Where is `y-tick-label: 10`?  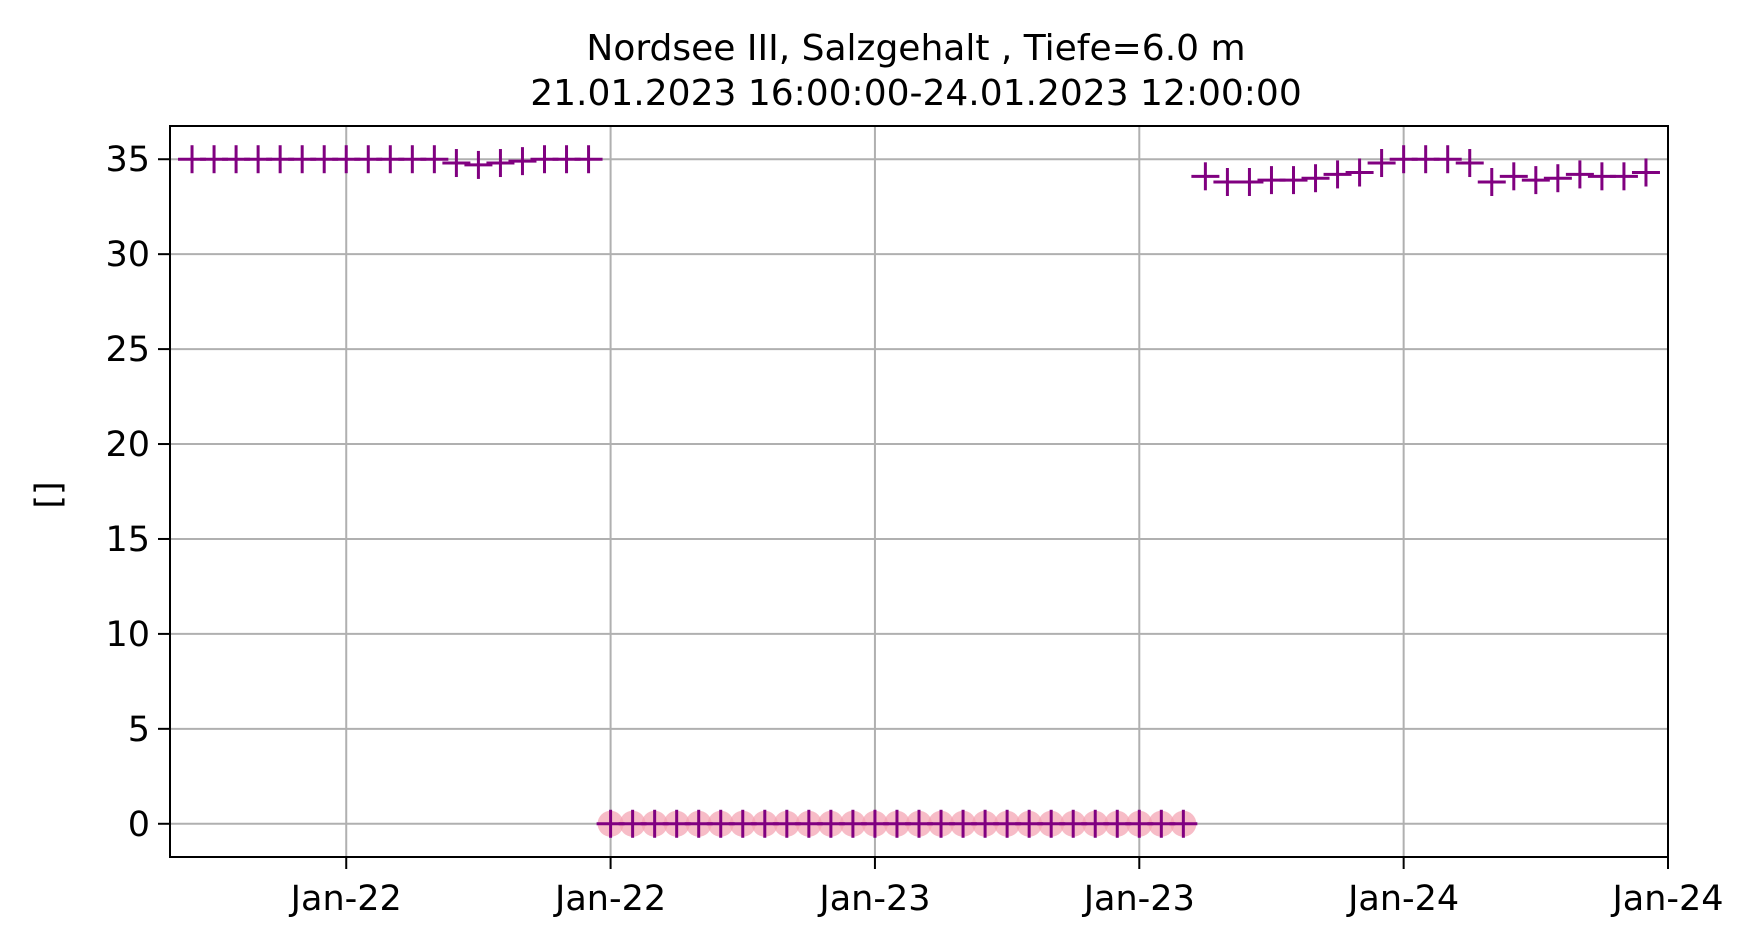
y-tick-label: 10 is located at coordinates (127, 635).